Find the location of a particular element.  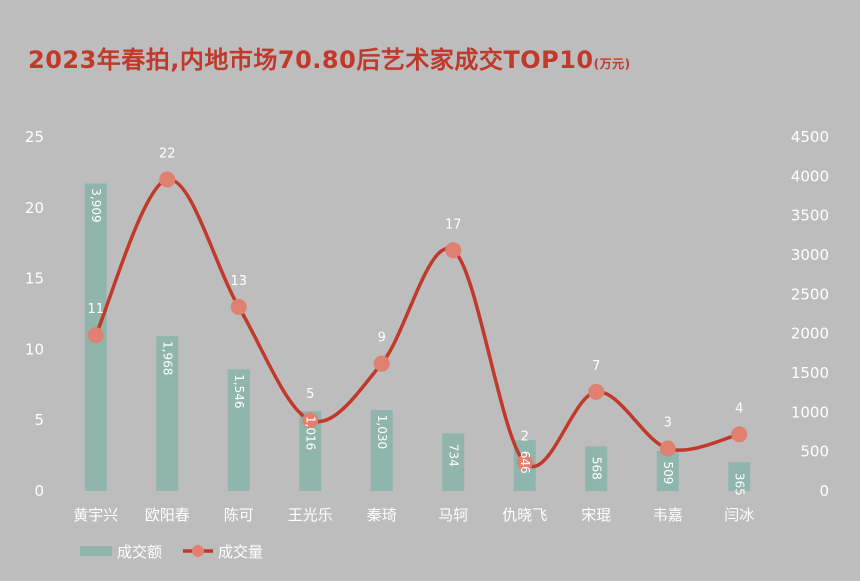

line-value-label: 17 is located at coordinates (453, 224).